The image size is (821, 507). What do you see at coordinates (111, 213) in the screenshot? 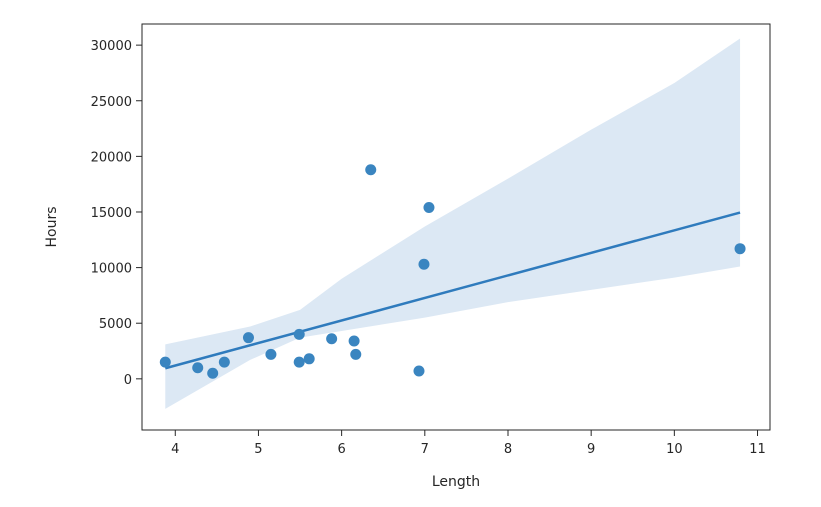
I see `y-tick-label: 15000` at bounding box center [111, 213].